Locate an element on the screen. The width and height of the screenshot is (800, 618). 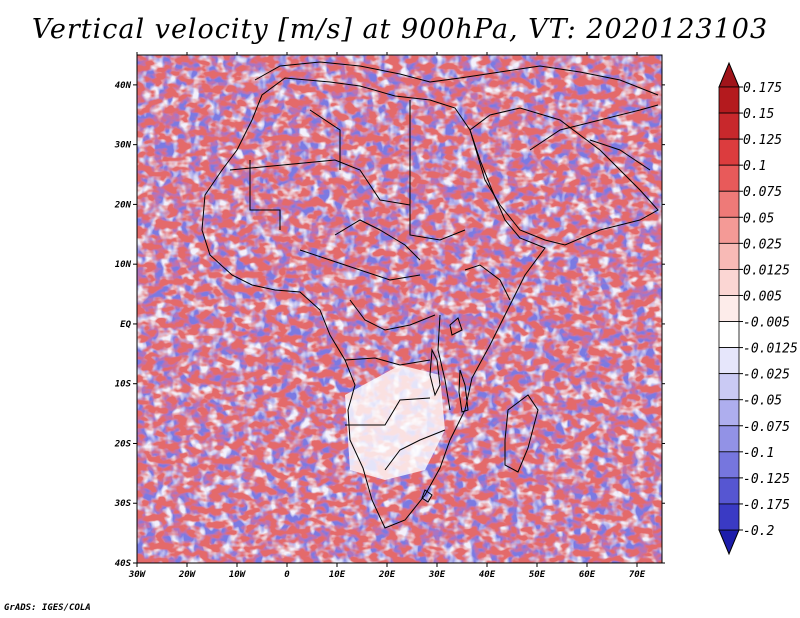
y-tick-label: 20S is located at coordinates (123, 444).